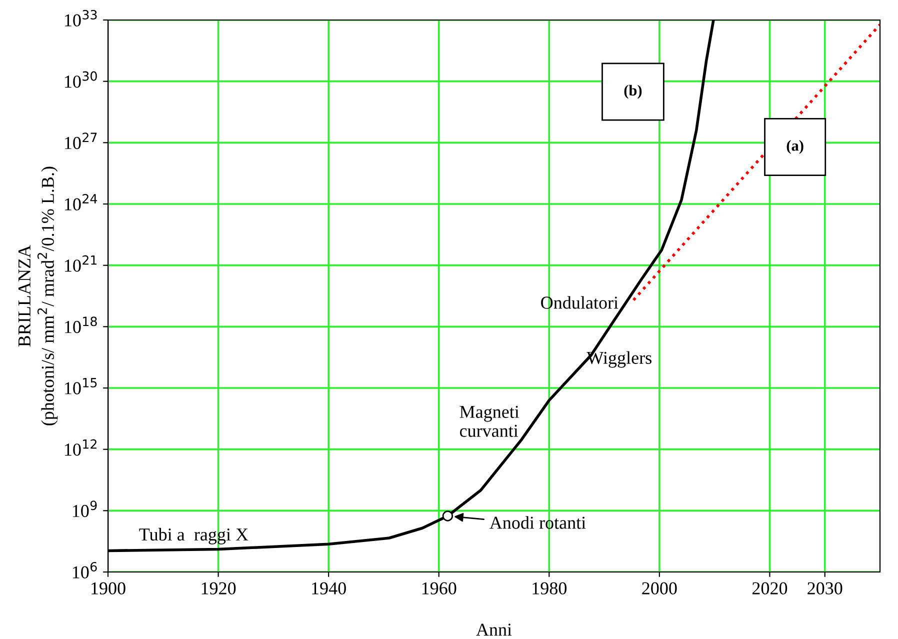 Image resolution: width=898 pixels, height=639 pixels. Describe the element at coordinates (494, 630) in the screenshot. I see `x-axis-title: Anni` at that location.